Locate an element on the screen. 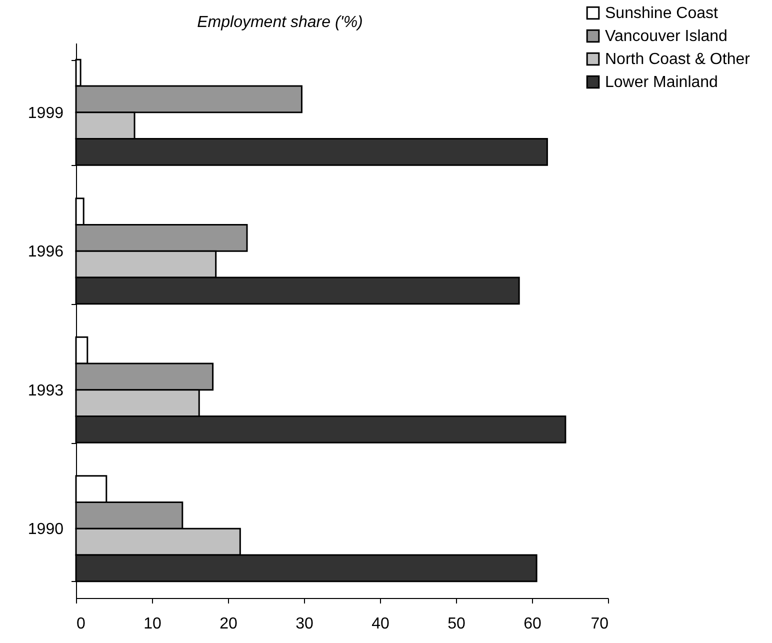  x-tick-label: 70 is located at coordinates (599, 624).